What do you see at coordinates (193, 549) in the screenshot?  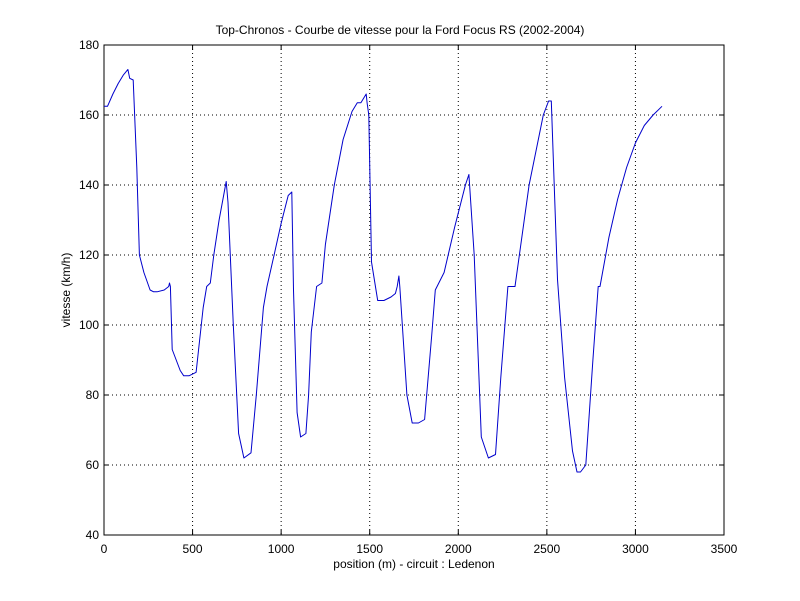 I see `x-tick-label: 500` at bounding box center [193, 549].